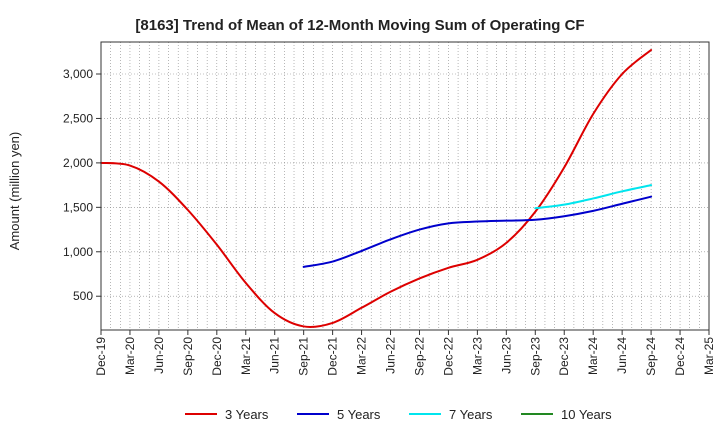  Describe the element at coordinates (506, 355) in the screenshot. I see `x-tick-label: Jun-23` at that location.